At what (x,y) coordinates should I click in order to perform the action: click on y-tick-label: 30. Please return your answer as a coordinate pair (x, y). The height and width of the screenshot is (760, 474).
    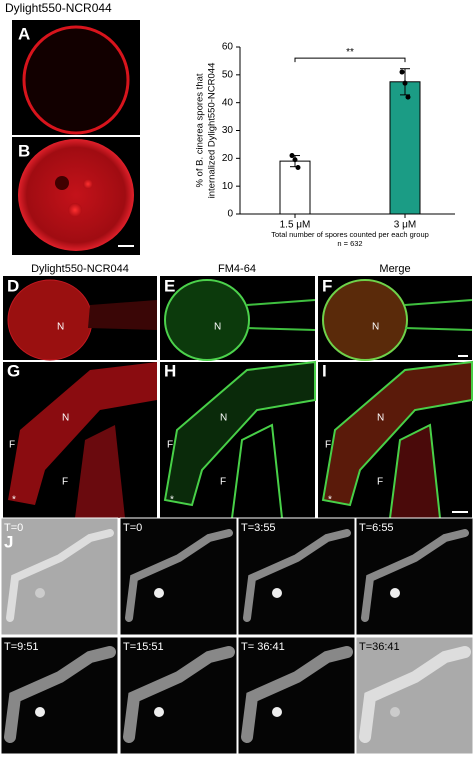
    Looking at the image, I should click on (228, 130).